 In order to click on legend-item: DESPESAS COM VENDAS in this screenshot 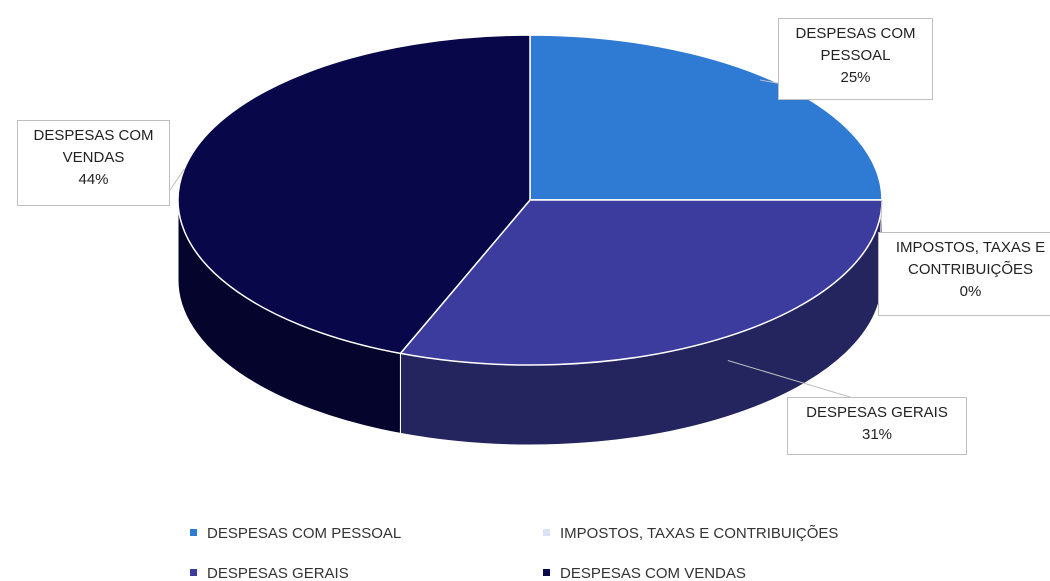, I will do `click(644, 573)`.